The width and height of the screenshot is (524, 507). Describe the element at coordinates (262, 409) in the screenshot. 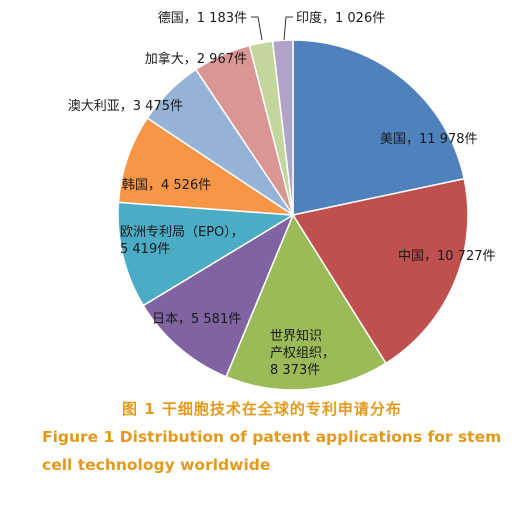

I see `figure-caption-chinese: 图 1 干细胞技术在全球的专利申请分布` at that location.